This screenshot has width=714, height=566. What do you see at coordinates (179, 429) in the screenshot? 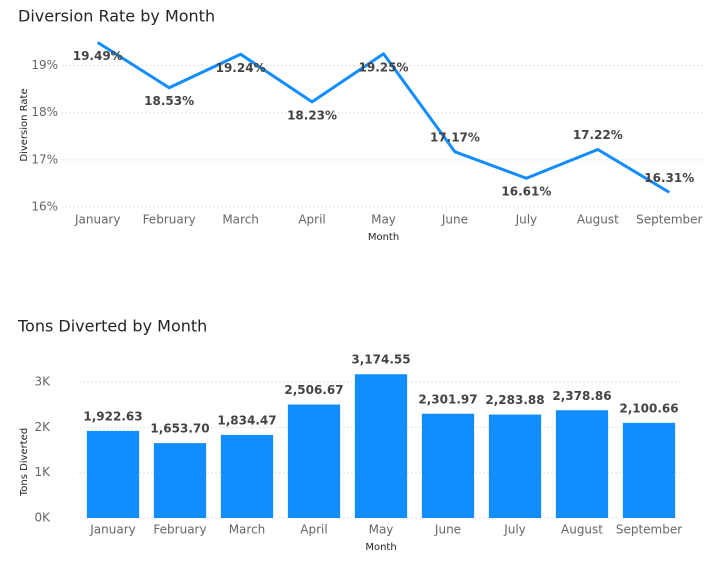
I see `data-label: 1,653.70` at bounding box center [179, 429].